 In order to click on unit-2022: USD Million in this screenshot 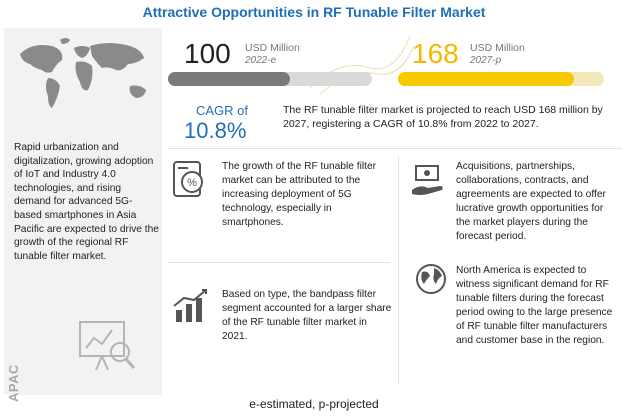, I will do `click(272, 48)`.